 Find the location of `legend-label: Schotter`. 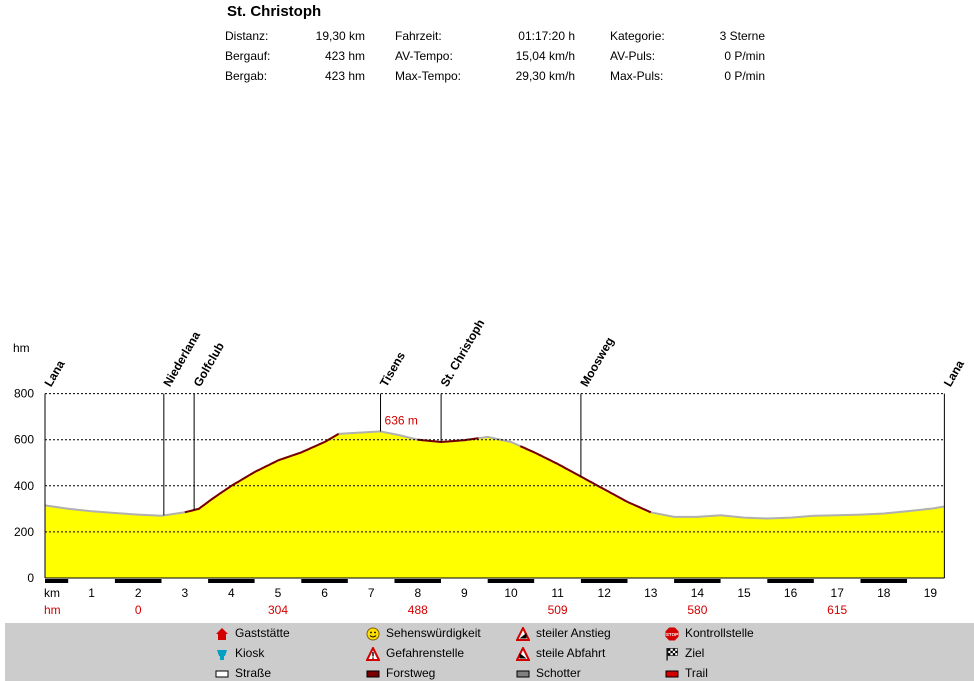

legend-label: Schotter is located at coordinates (558, 673).